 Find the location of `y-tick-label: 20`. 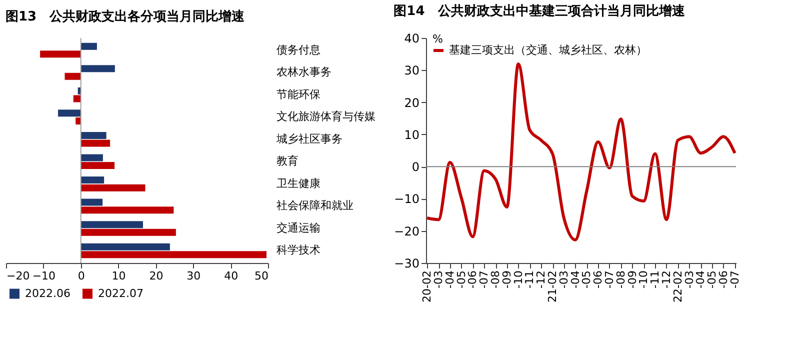

y-tick-label: 20 is located at coordinates (412, 103).